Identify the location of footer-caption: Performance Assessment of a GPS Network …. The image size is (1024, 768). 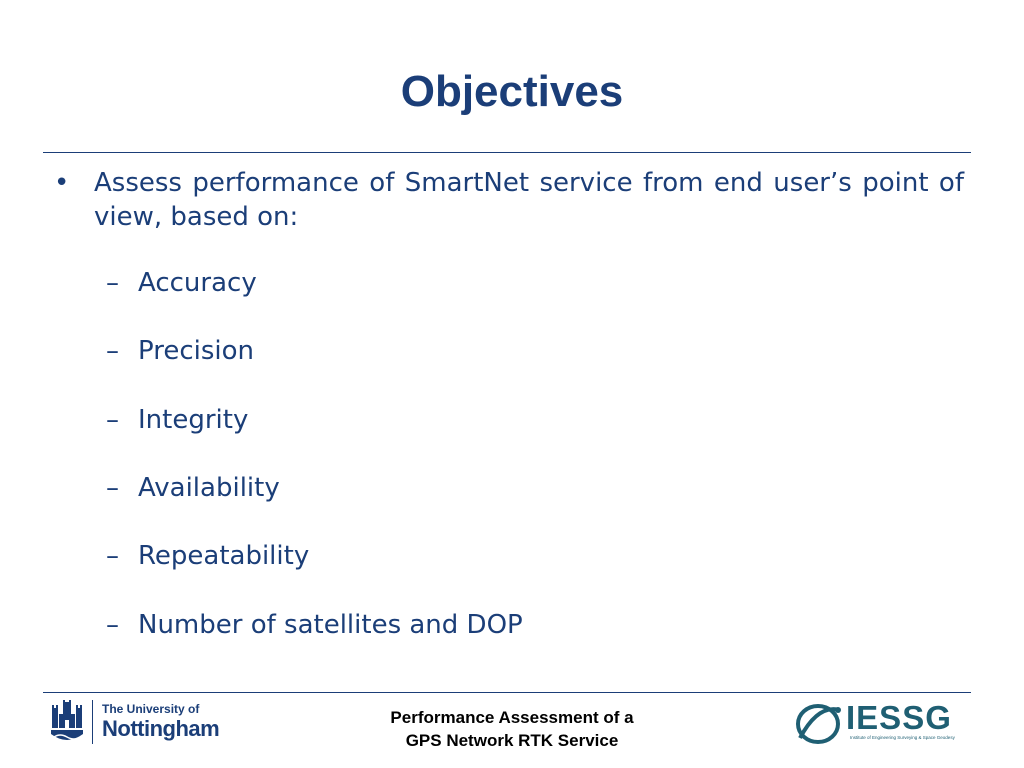
(512, 729).